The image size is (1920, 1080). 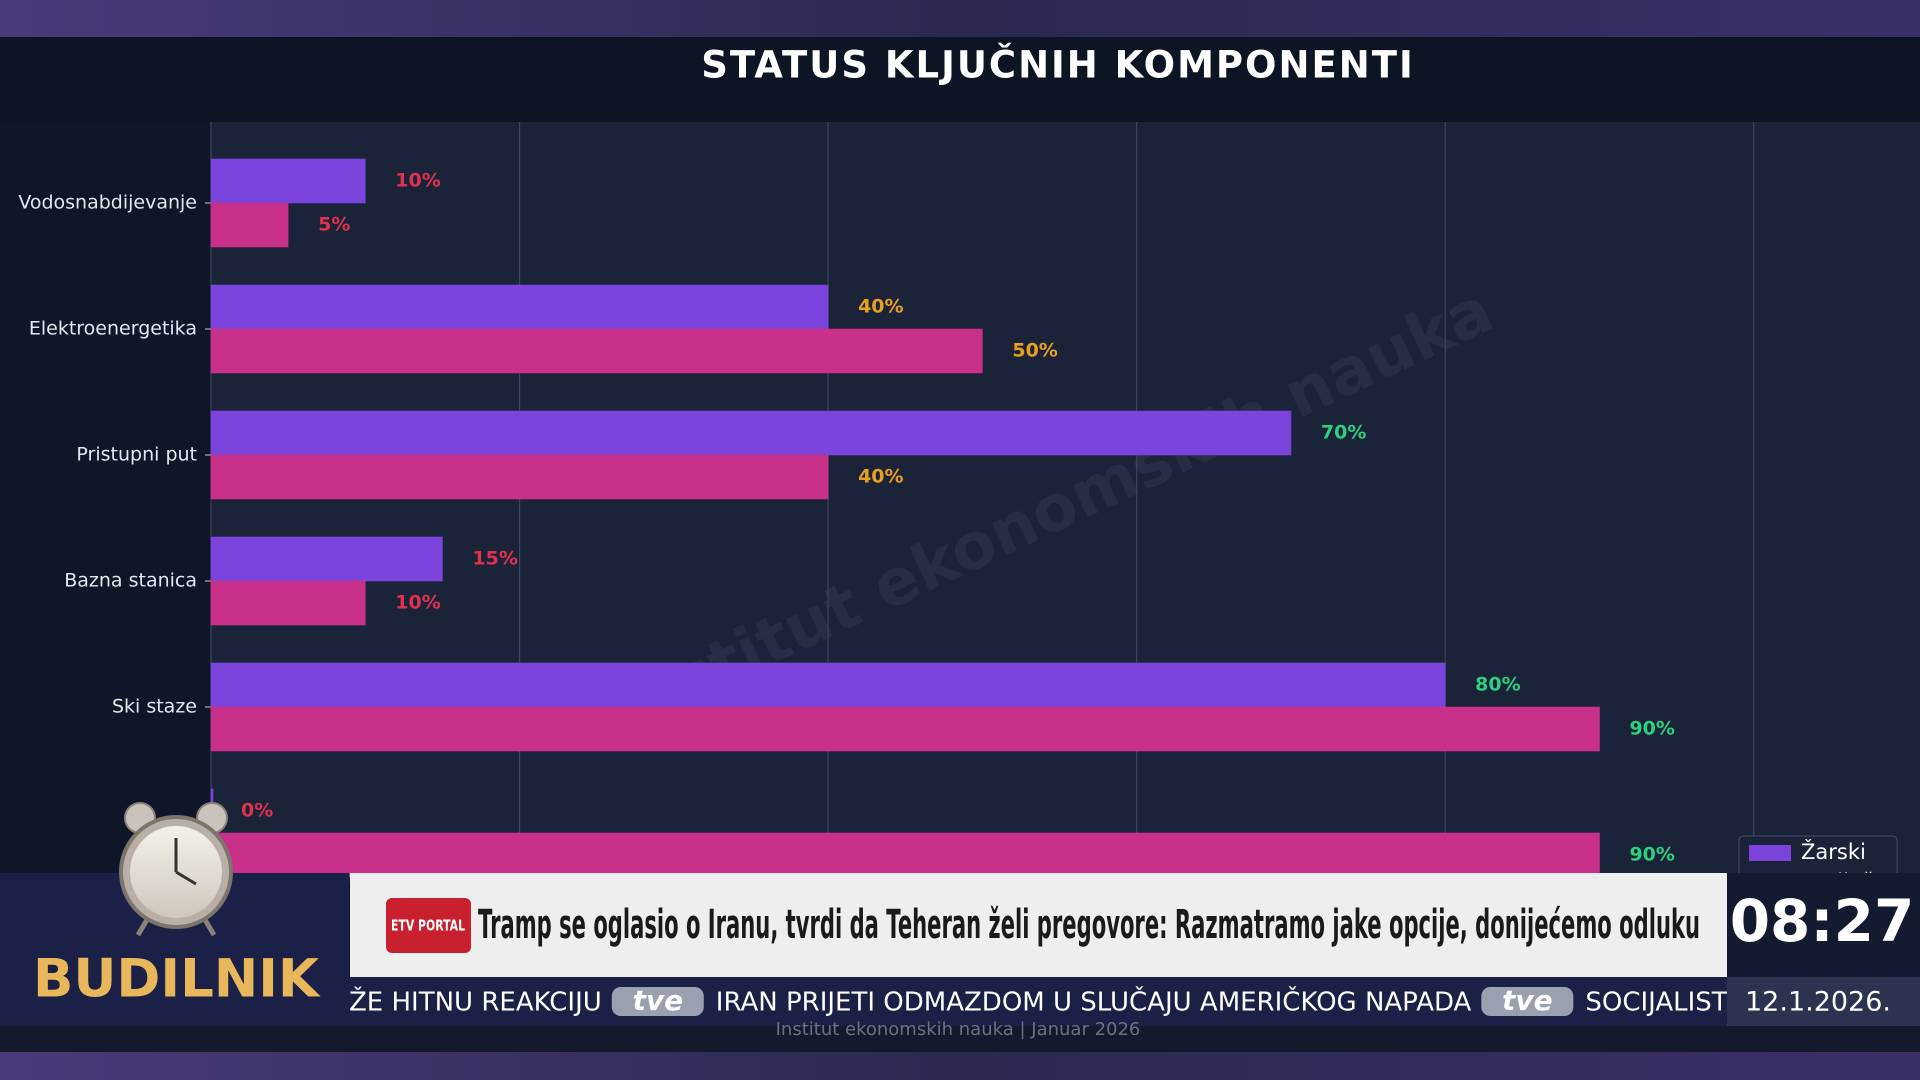 I want to click on portal-badge, so click(x=428, y=925).